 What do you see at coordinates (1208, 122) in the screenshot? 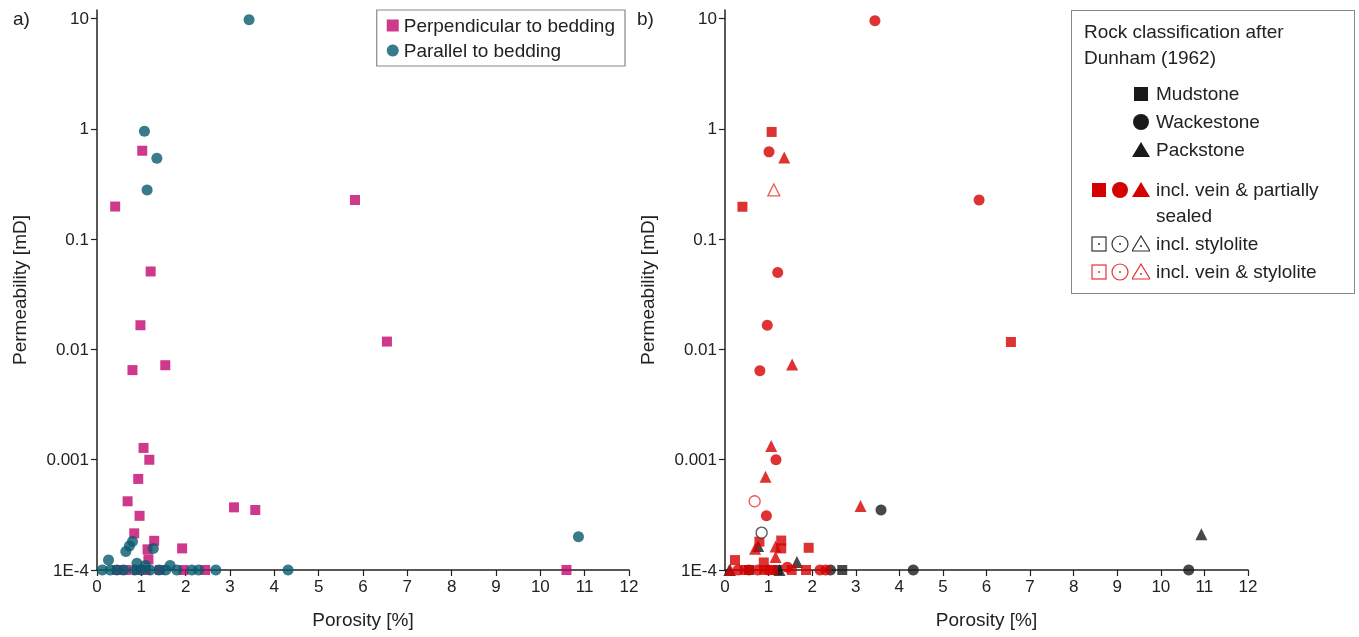
I see `legend-label: Wackestone` at bounding box center [1208, 122].